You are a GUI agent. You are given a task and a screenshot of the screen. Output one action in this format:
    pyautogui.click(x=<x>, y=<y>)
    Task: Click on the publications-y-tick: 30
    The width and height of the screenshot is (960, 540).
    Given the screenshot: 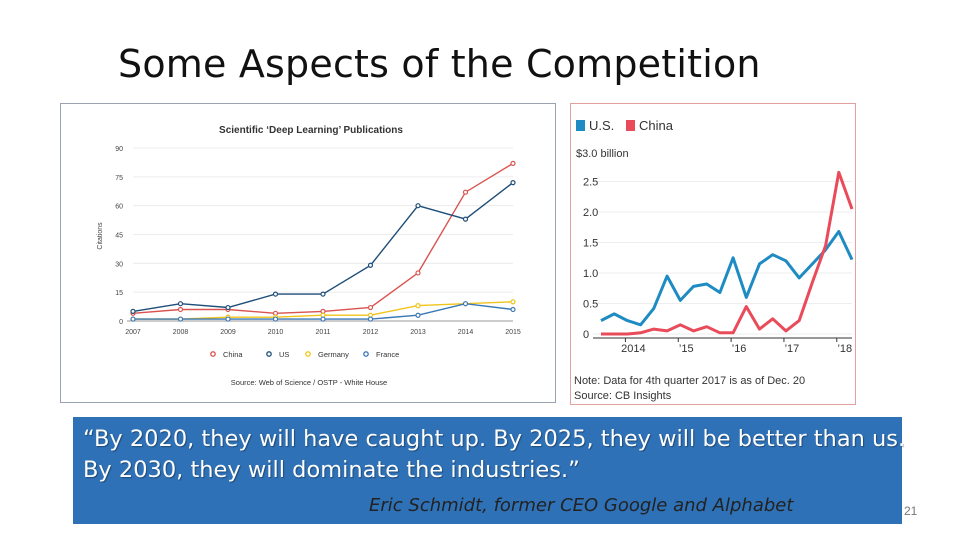 What is the action you would take?
    pyautogui.click(x=119, y=264)
    